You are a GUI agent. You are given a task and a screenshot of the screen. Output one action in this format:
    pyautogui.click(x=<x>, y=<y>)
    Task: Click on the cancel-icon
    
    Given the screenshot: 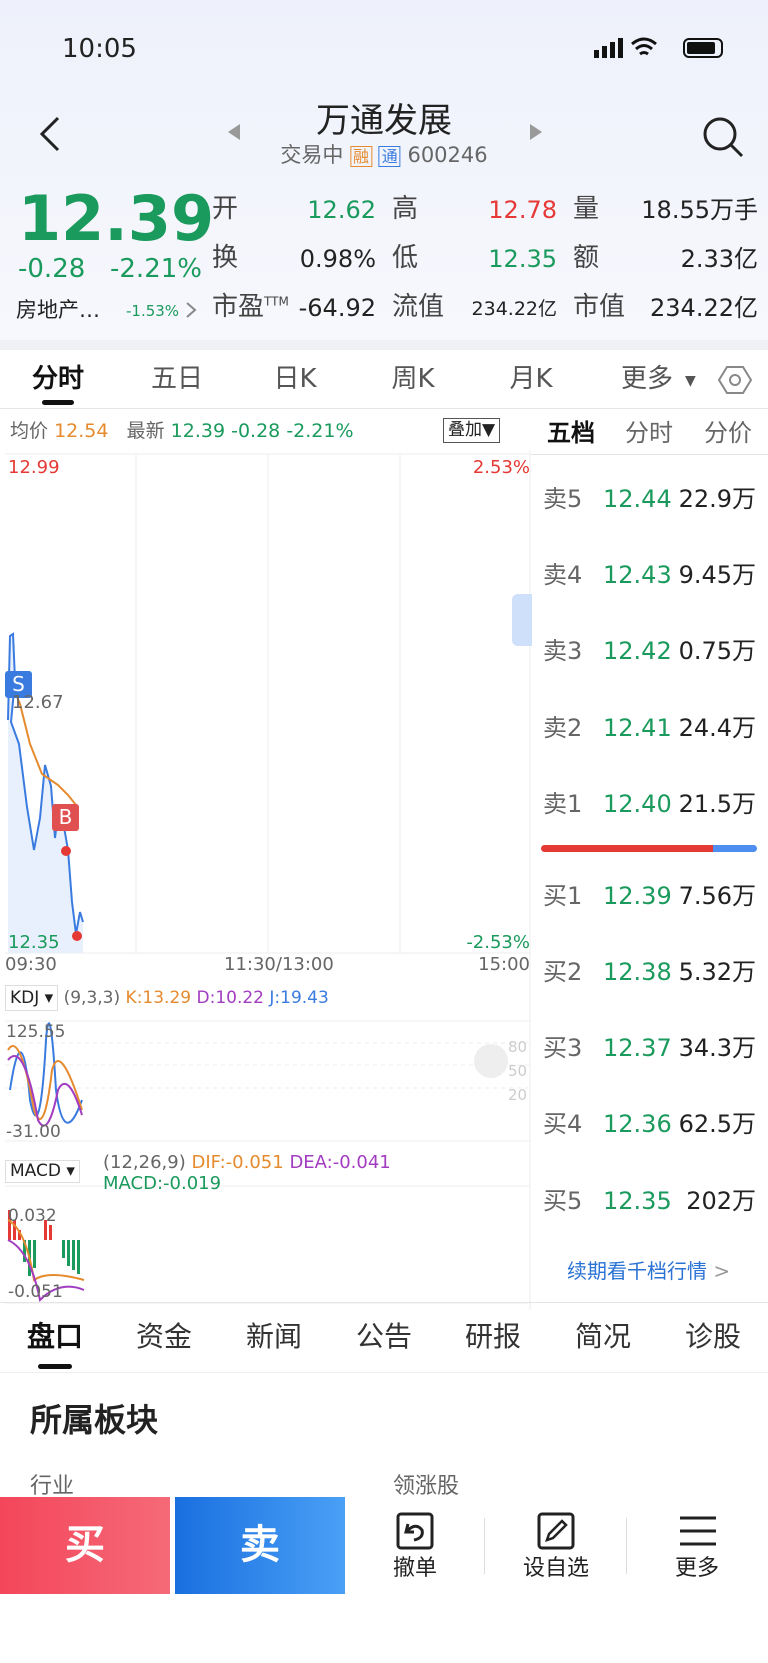 What is the action you would take?
    pyautogui.click(x=415, y=1531)
    